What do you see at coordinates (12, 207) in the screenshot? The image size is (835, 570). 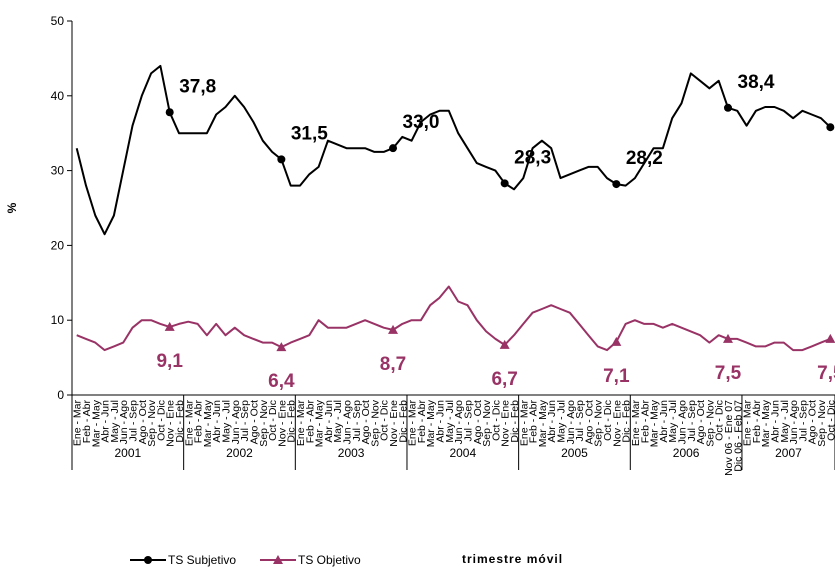 I see `y-axis-title: %` at bounding box center [12, 207].